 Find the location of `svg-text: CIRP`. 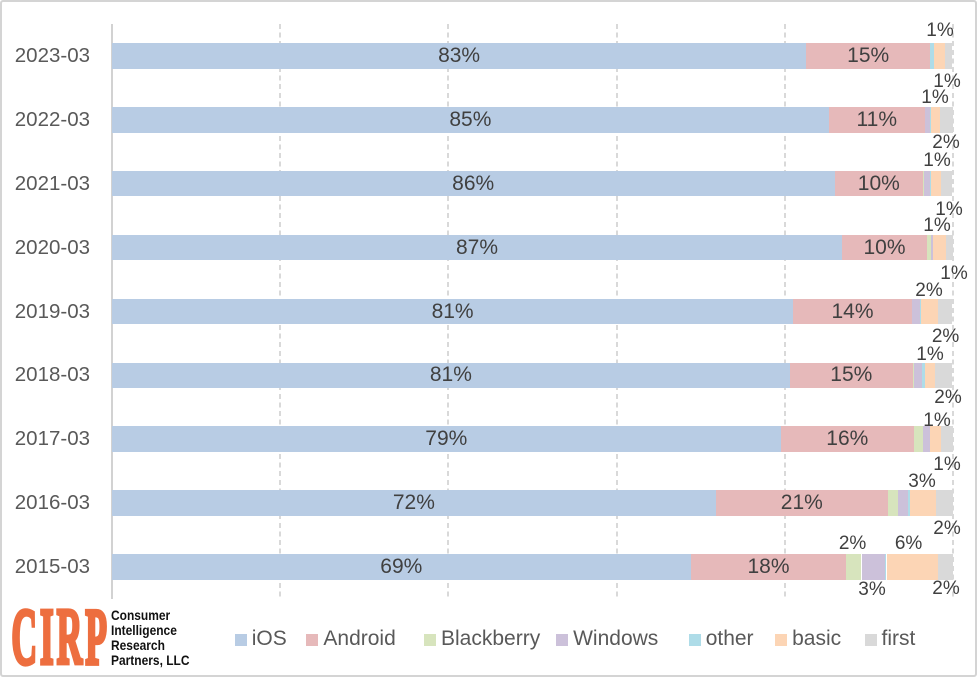

svg-text: CIRP is located at coordinates (59, 638).